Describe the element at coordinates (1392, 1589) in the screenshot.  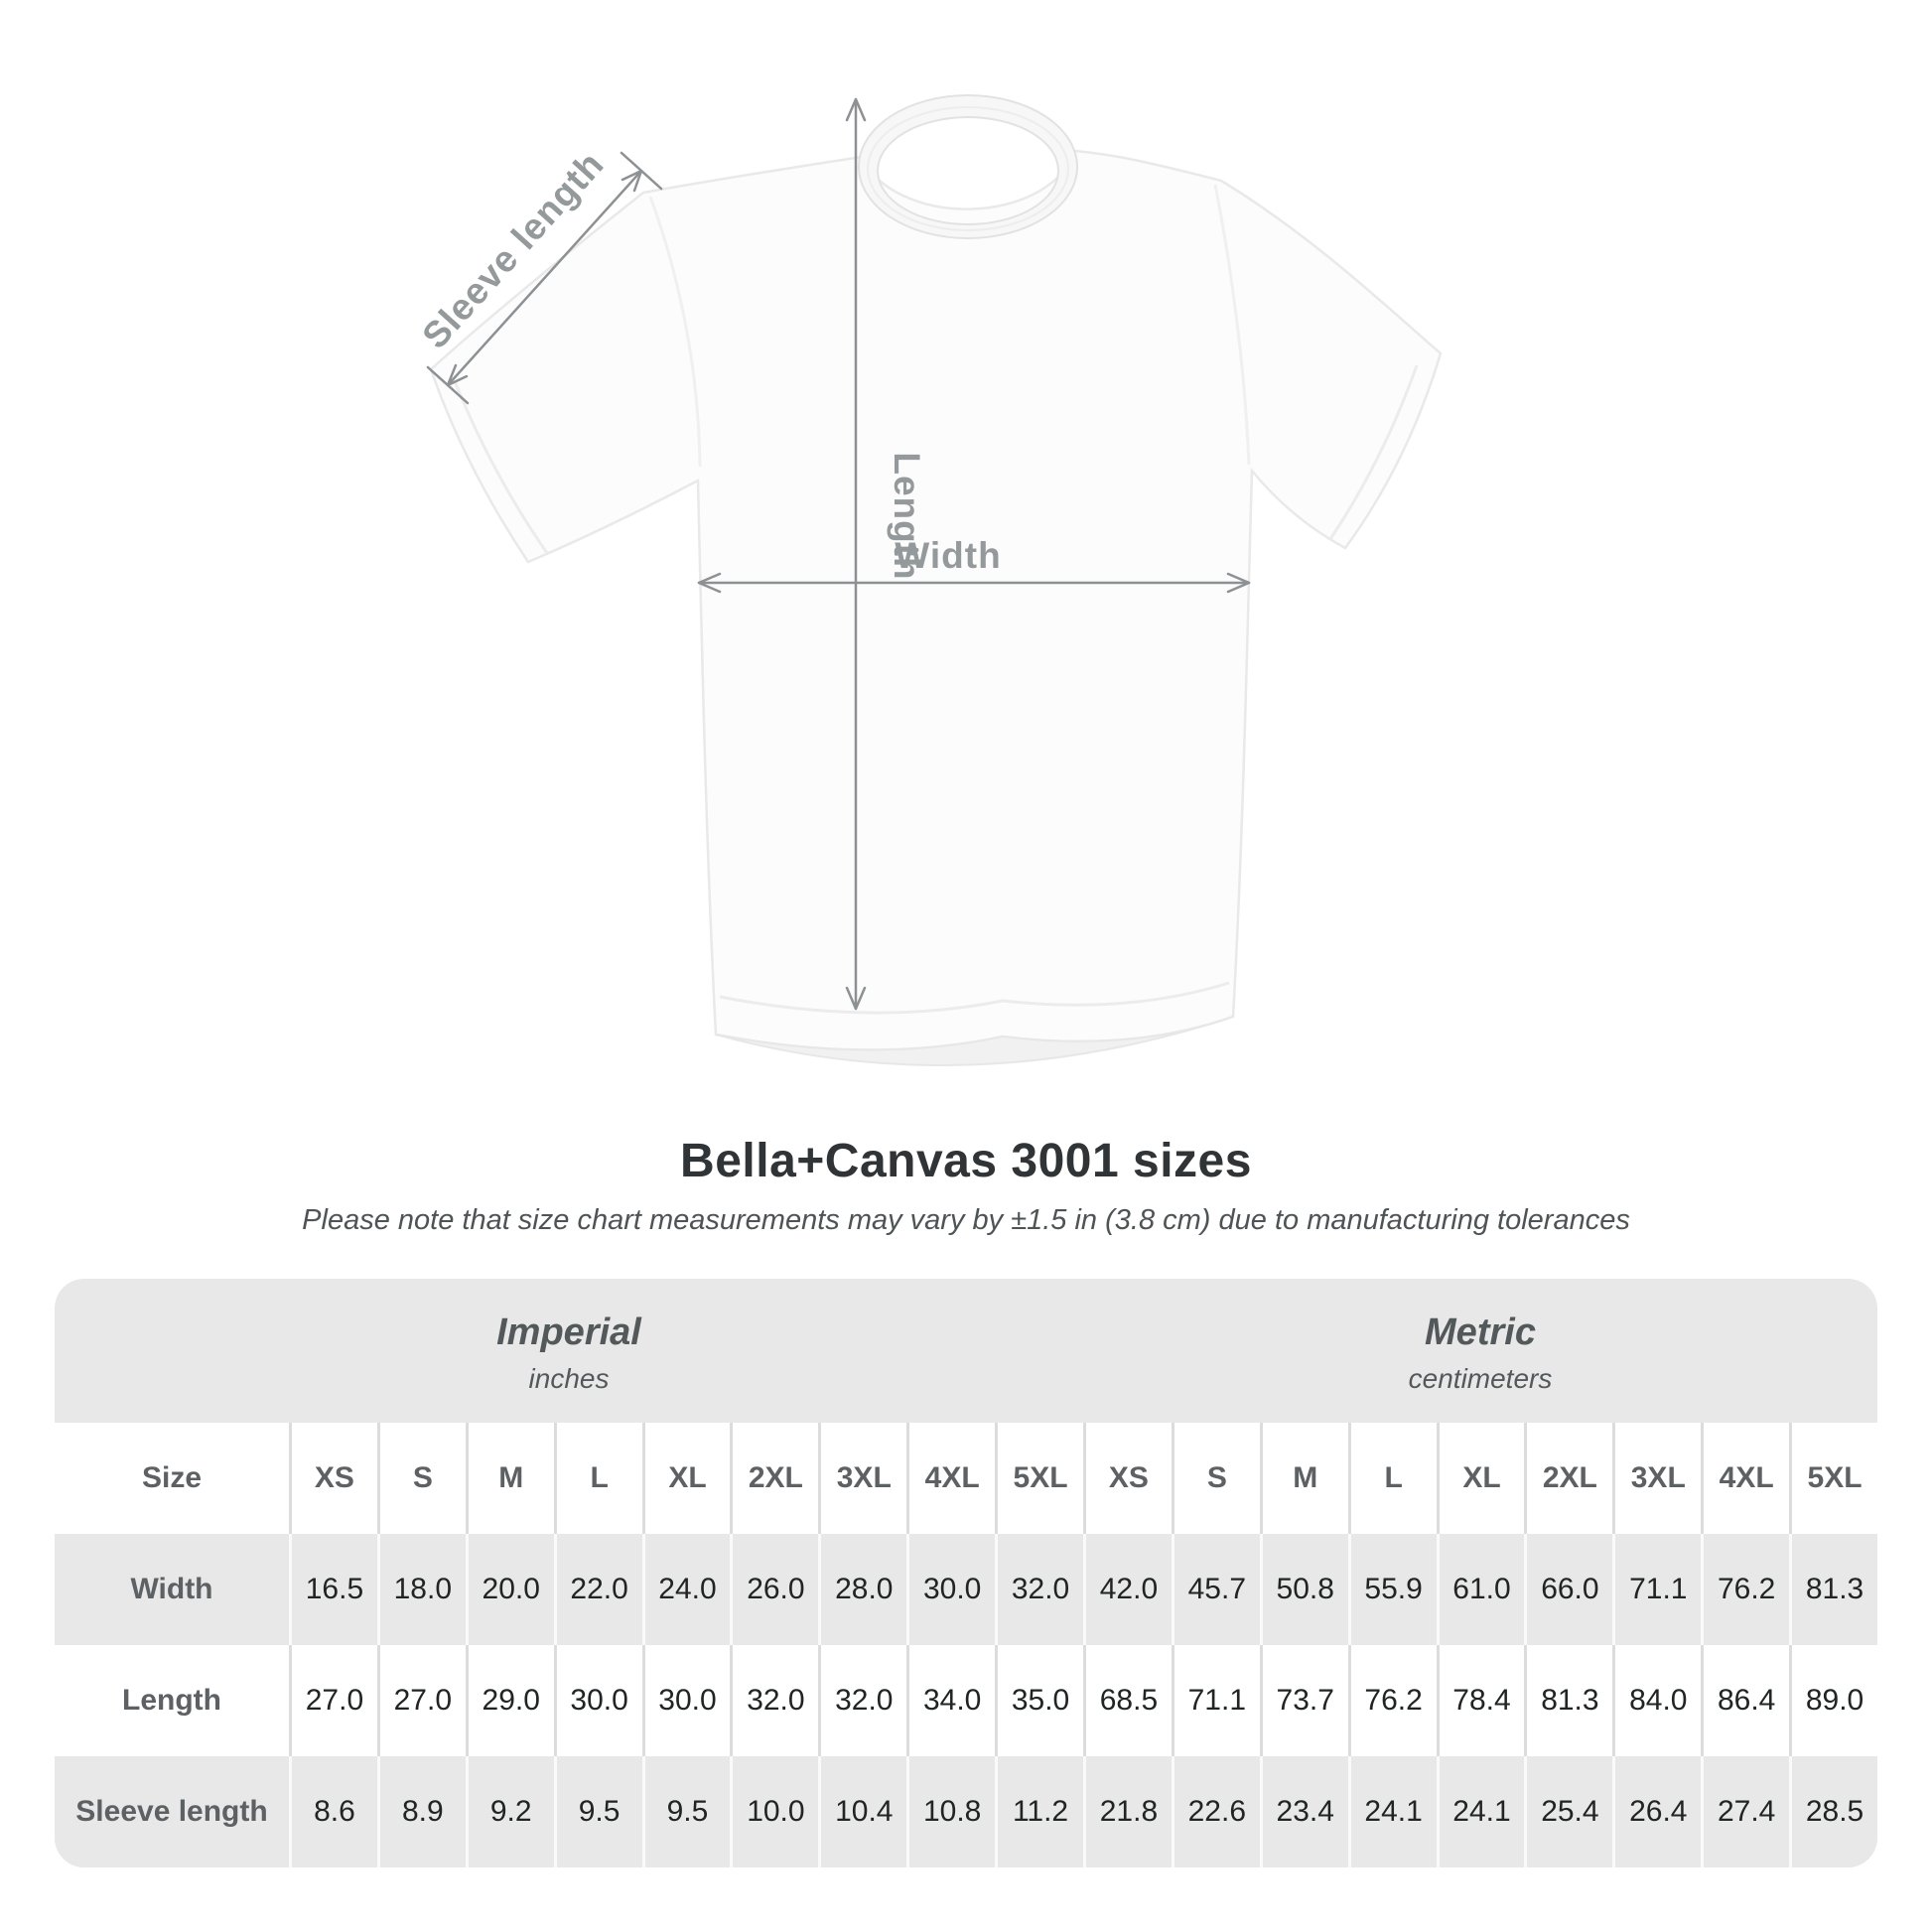
I see `value-cell: 55.9` at that location.